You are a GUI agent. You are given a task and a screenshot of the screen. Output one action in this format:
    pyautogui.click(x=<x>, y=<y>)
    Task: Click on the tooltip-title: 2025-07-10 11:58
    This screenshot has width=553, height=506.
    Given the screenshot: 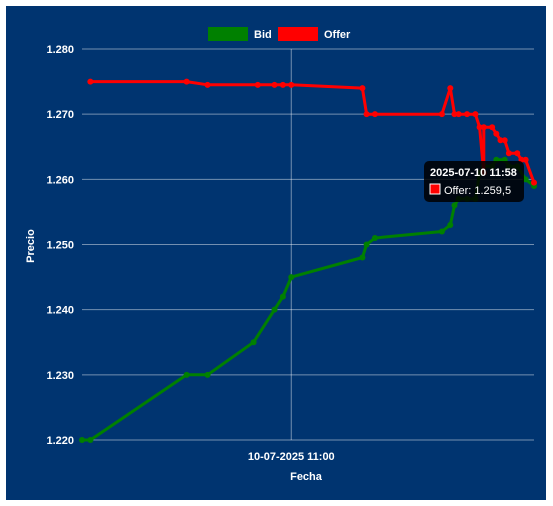 What is the action you would take?
    pyautogui.click(x=473, y=173)
    